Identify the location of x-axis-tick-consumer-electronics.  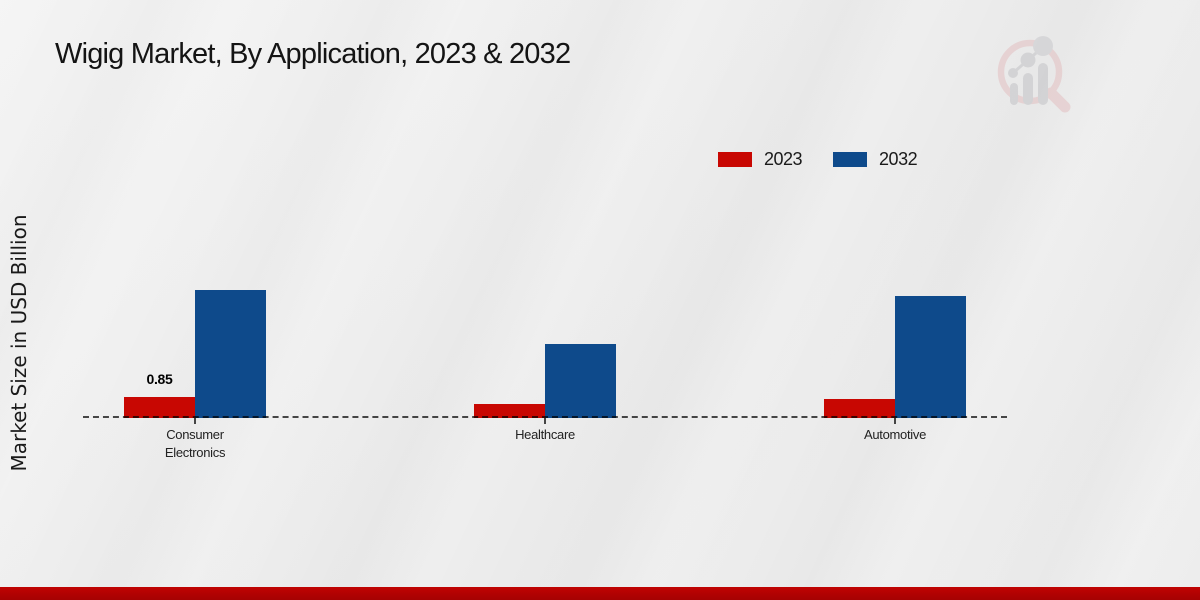
(195, 421).